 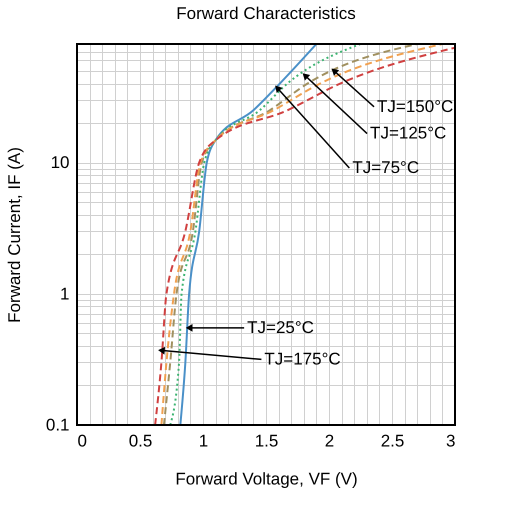 I want to click on x-tick-label: 1, so click(x=203, y=441).